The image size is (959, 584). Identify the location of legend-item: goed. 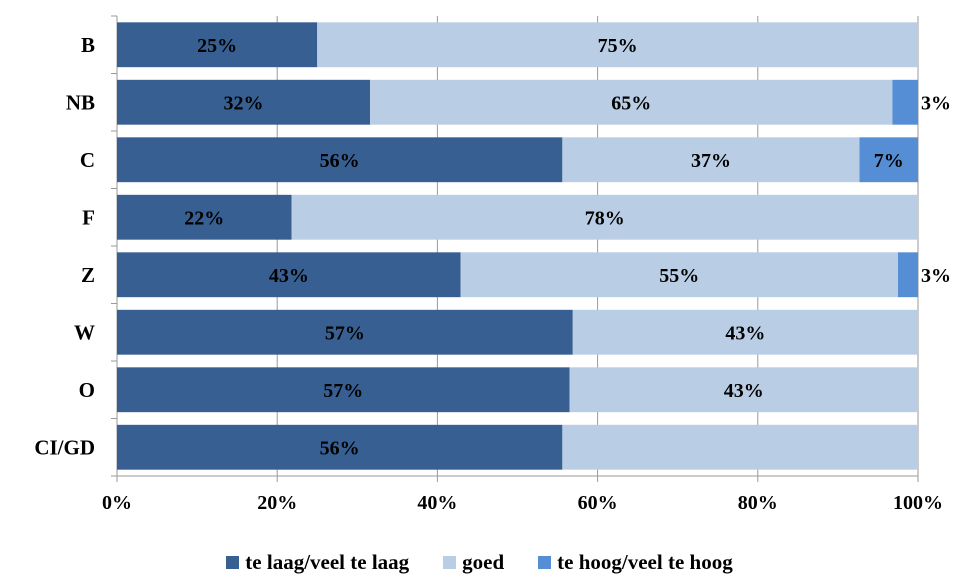
(473, 562).